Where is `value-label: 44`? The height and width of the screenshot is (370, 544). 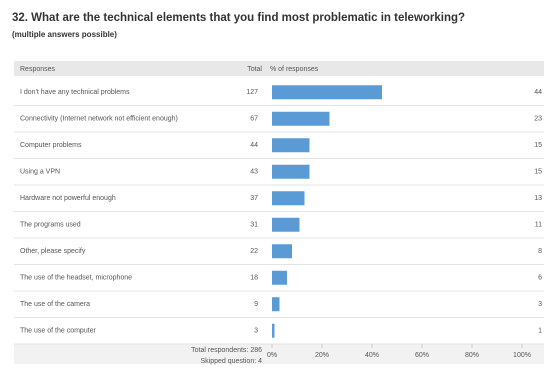
value-label: 44 is located at coordinates (538, 92).